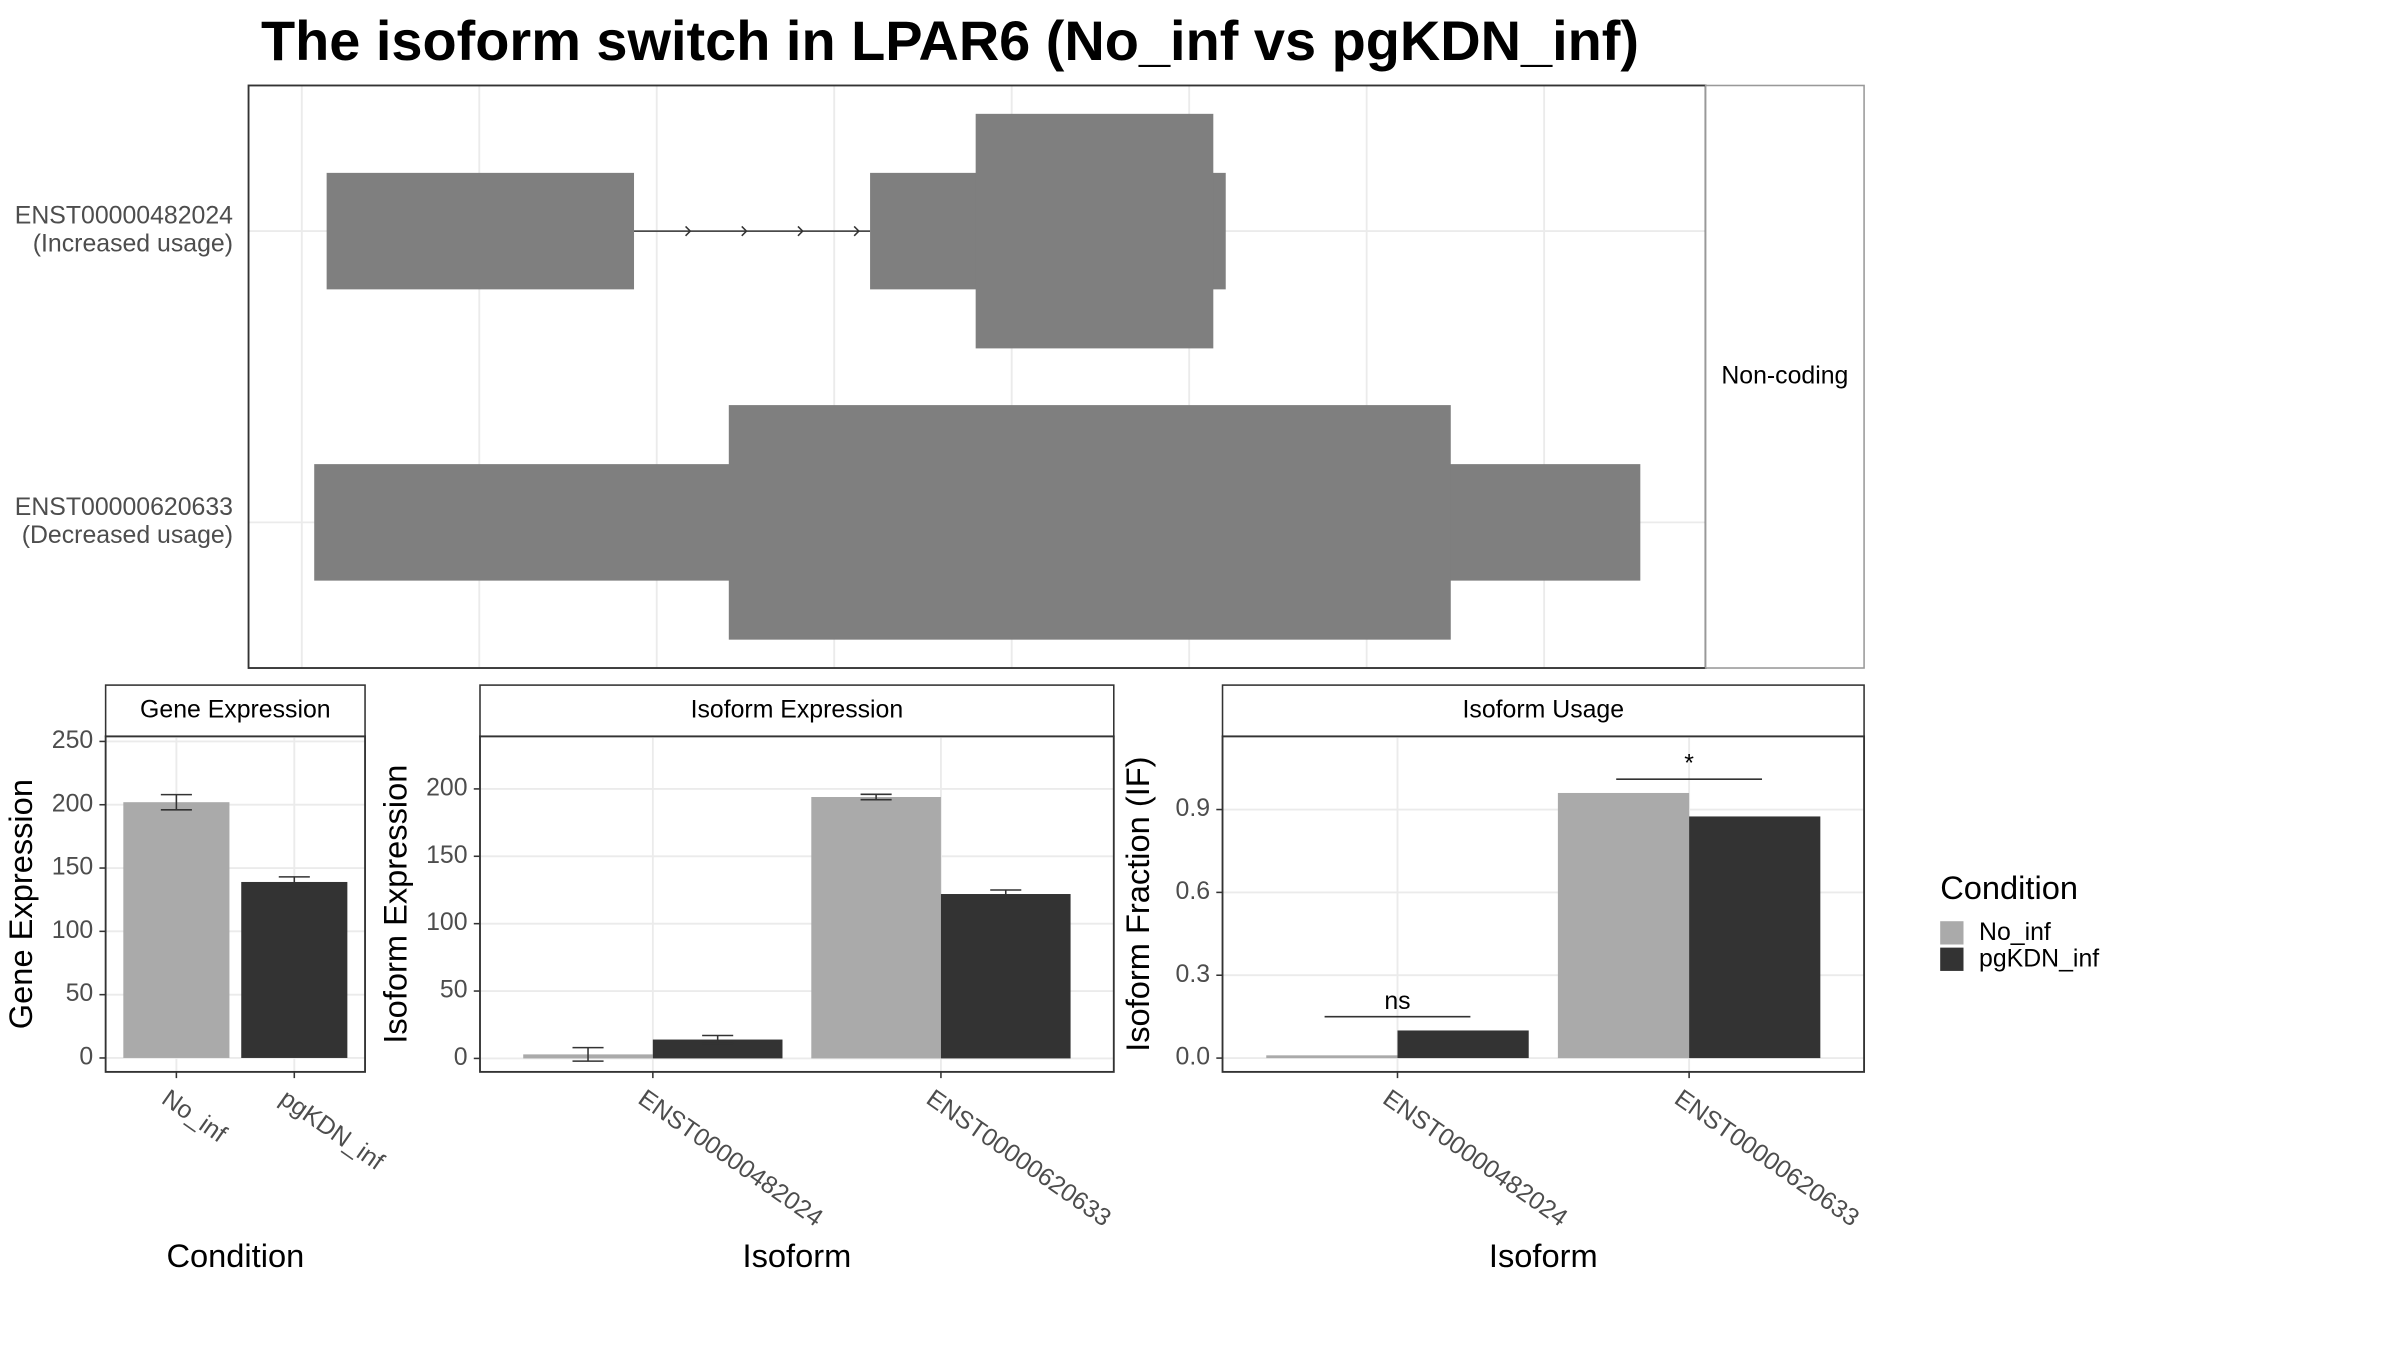  I want to click on x-axis-title: Condition, so click(235, 1255).